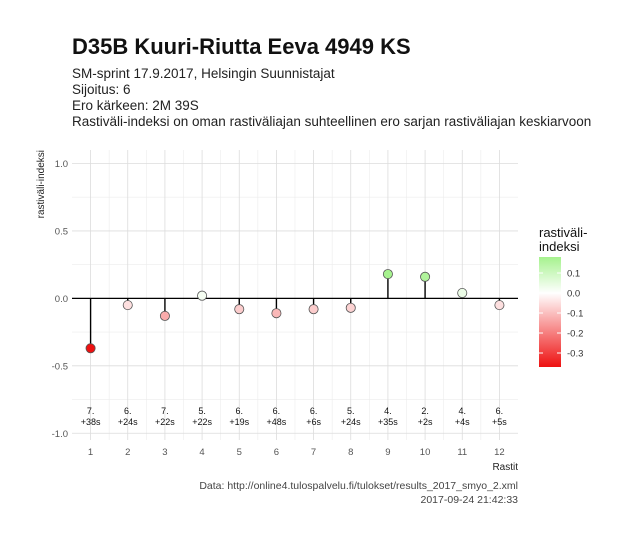  What do you see at coordinates (425, 411) in the screenshot?
I see `point-label-rank: 2.` at bounding box center [425, 411].